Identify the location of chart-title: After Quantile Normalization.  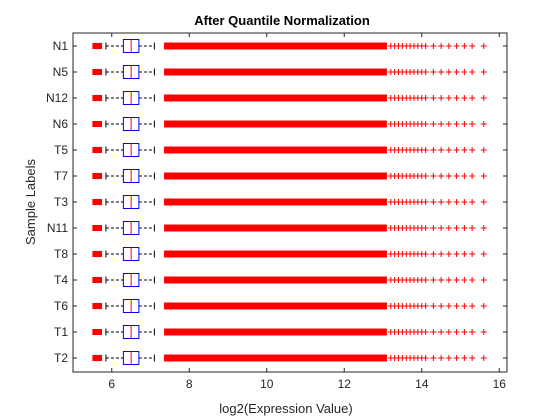
(282, 20).